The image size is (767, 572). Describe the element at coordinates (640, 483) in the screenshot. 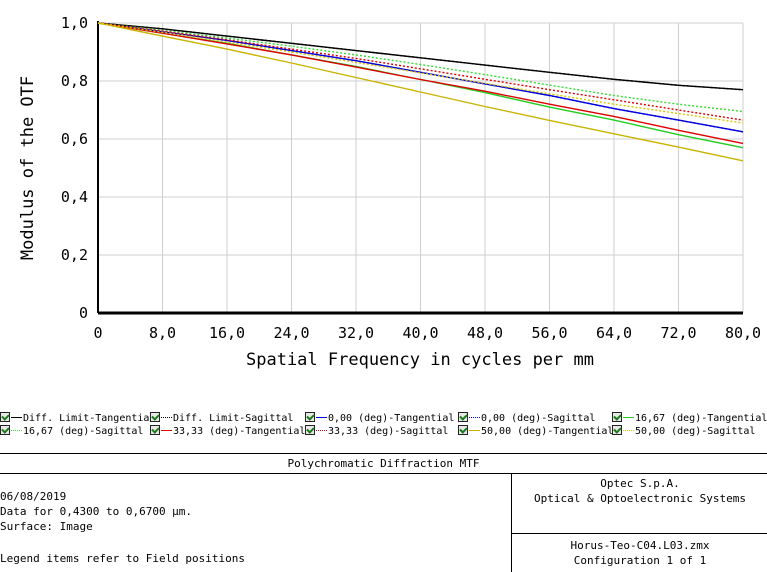

I see `company-name: Optec S.p.A.` at that location.